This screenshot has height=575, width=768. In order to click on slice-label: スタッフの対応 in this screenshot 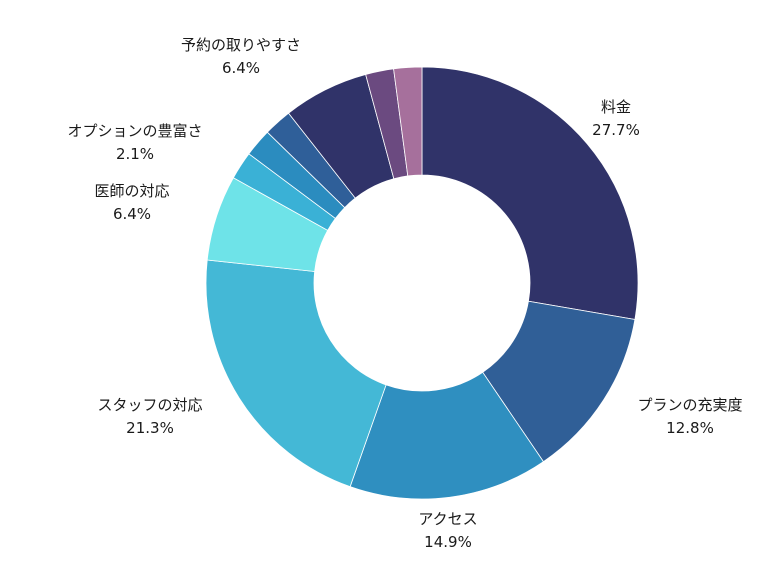, I will do `click(149, 405)`.